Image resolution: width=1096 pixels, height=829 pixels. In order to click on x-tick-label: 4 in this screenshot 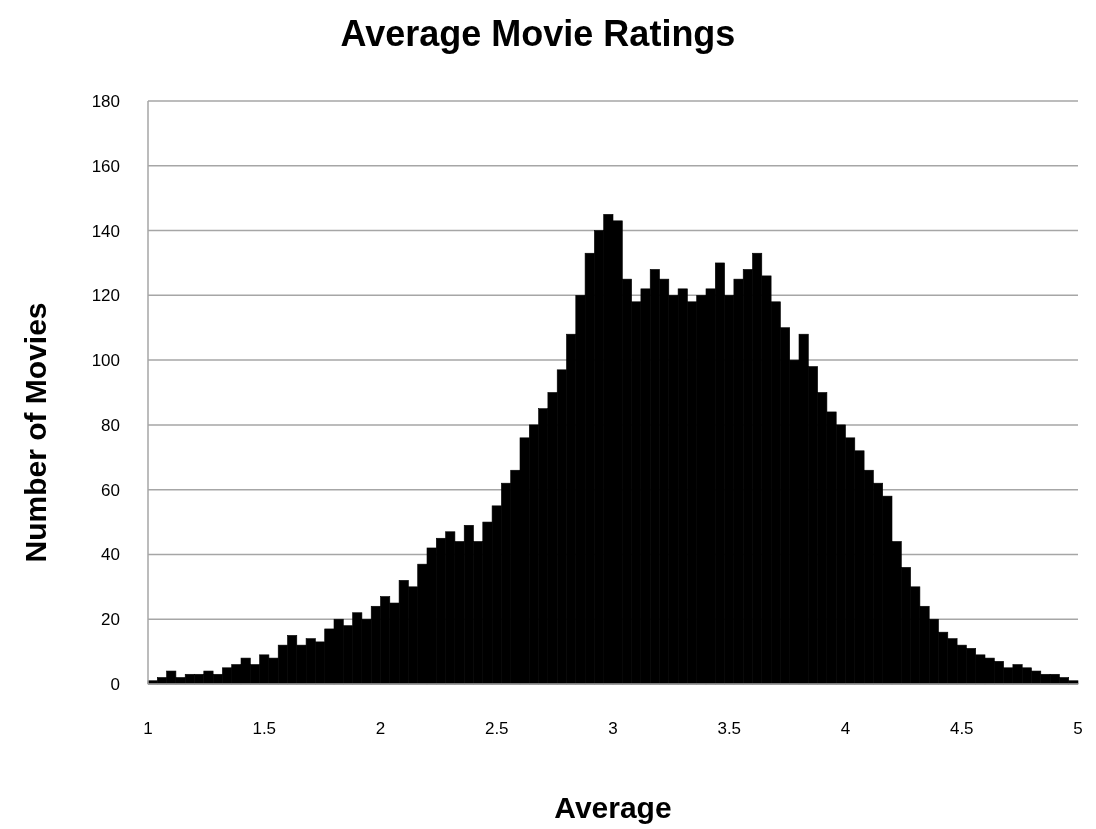, I will do `click(845, 728)`.